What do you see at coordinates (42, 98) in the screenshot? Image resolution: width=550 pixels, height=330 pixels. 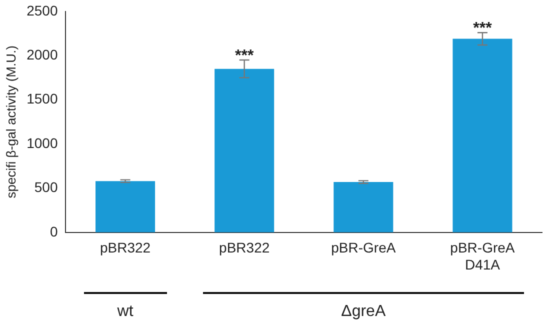 I see `y-tick-label: 1500` at bounding box center [42, 98].